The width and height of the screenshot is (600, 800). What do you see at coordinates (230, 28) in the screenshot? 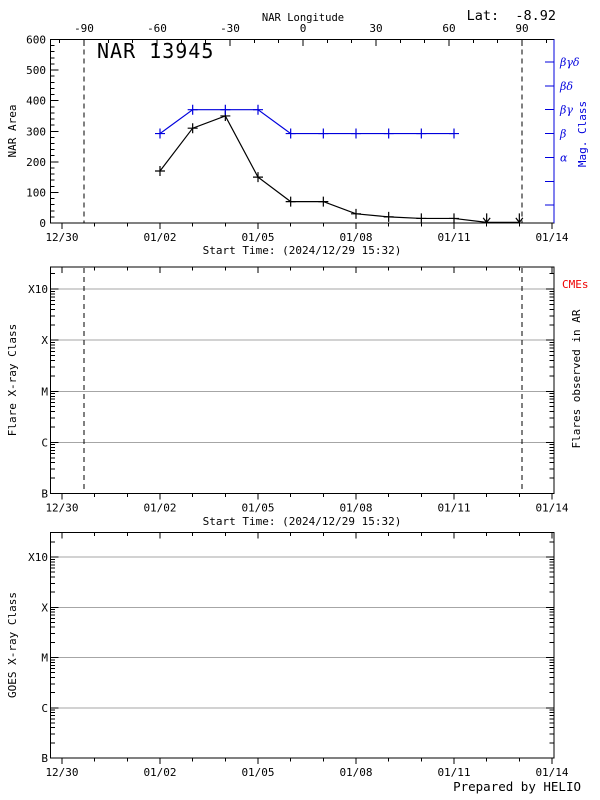
I see `longitude-tick-label: -30` at bounding box center [230, 28].